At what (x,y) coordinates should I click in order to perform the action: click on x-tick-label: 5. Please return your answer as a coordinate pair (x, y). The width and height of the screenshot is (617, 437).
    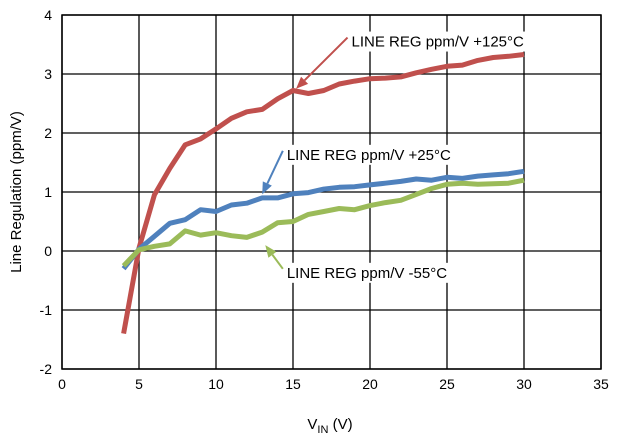
    Looking at the image, I should click on (139, 384).